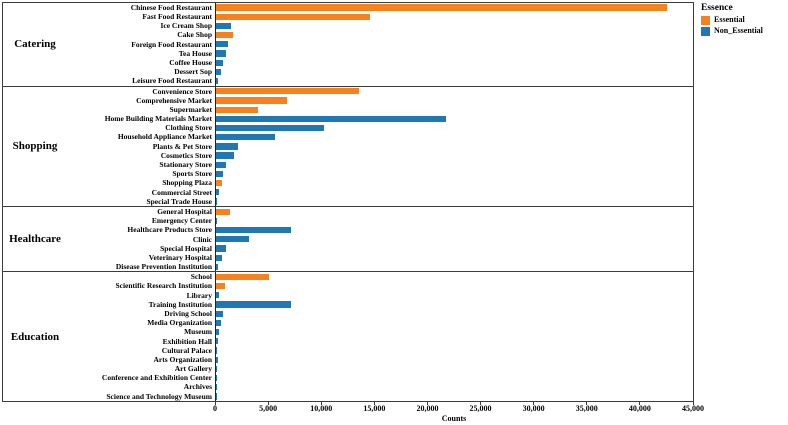 The height and width of the screenshot is (425, 788). Describe the element at coordinates (35, 239) in the screenshot. I see `group-label: Healthcare` at that location.